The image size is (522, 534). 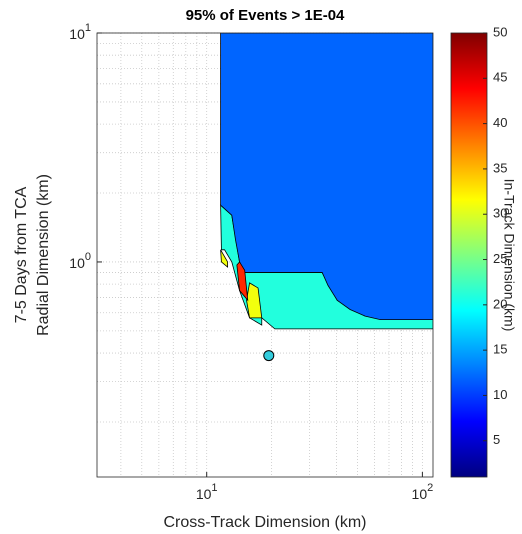 I want to click on y-axis-label: Radial Dimension (km), so click(x=43, y=255).